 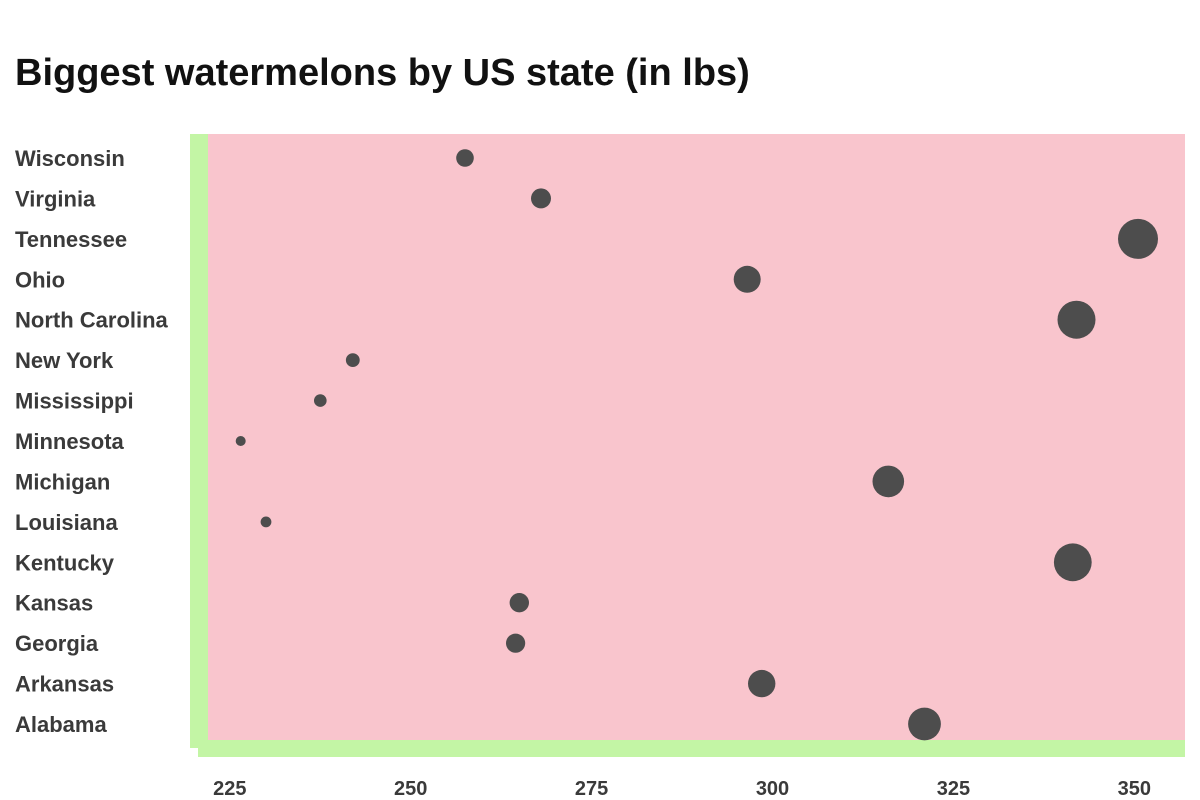 I want to click on x-tick-label-225: 225, so click(x=229, y=789).